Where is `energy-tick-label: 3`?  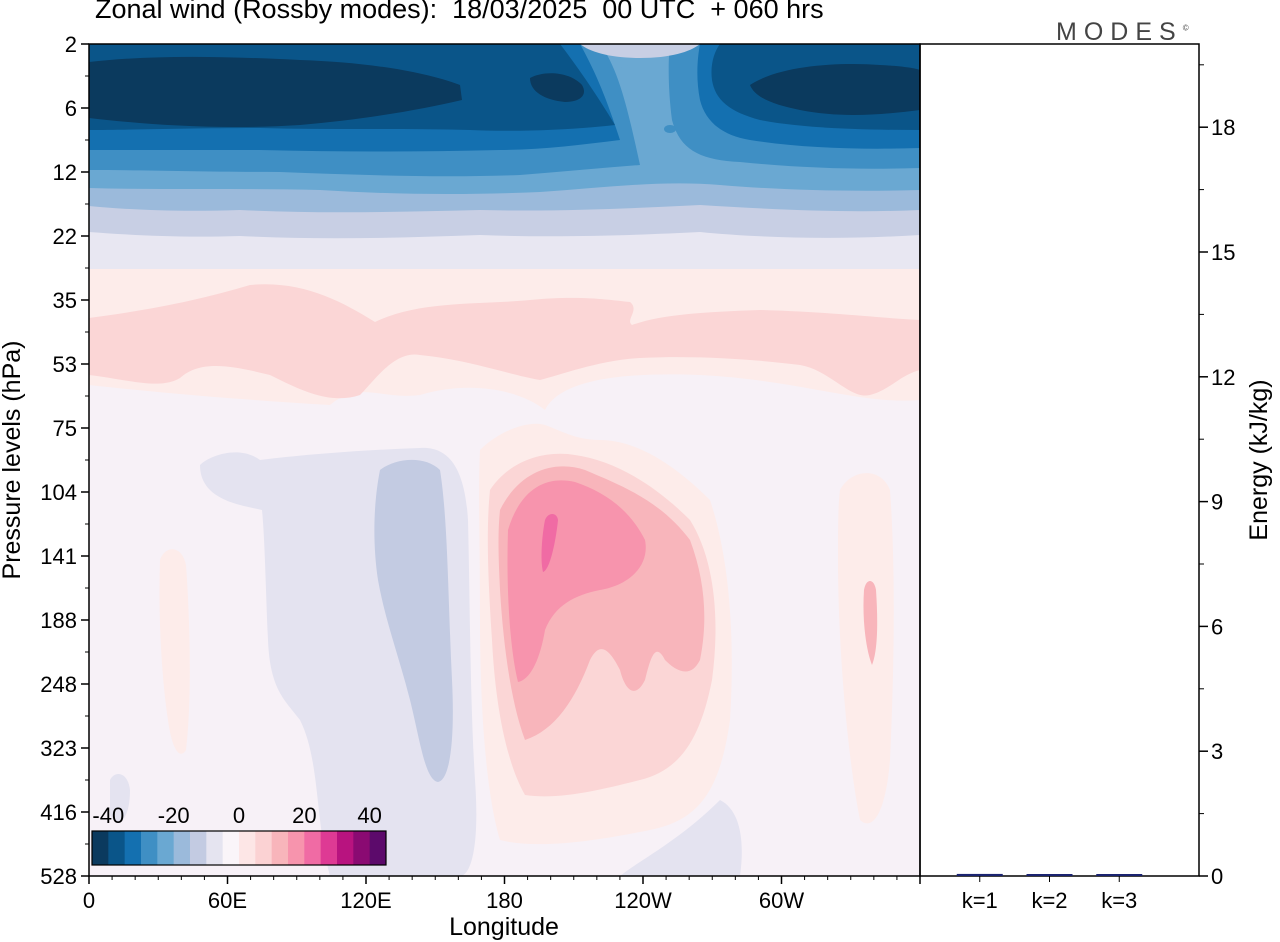 energy-tick-label: 3 is located at coordinates (1217, 751).